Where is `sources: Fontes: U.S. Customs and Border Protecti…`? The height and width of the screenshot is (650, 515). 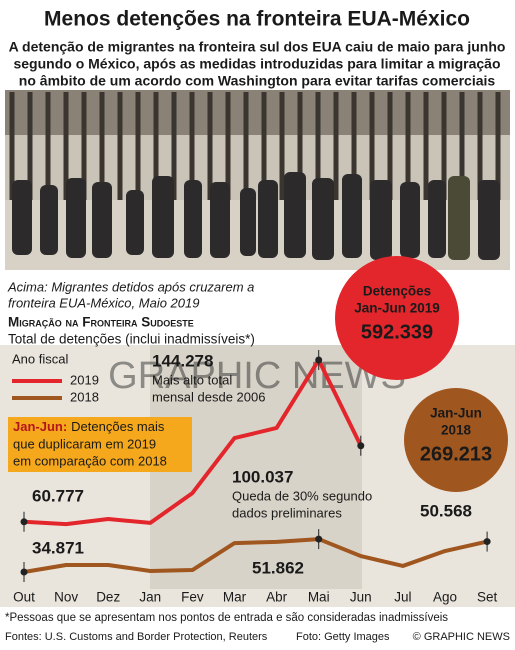
sources: Fontes: U.S. Customs and Border Protecti… is located at coordinates (136, 637).